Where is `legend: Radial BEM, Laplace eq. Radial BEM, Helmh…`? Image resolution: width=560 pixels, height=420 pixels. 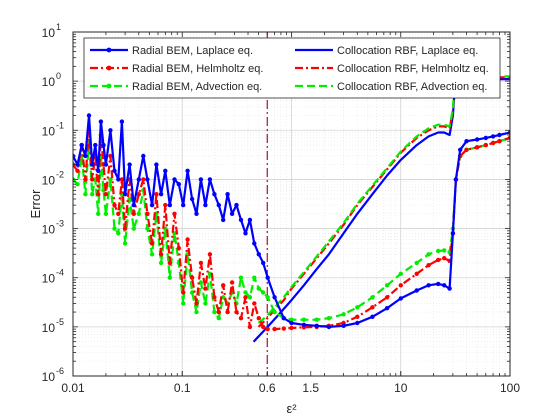 legend: Radial BEM, Laplace eq. Radial BEM, Helmh… is located at coordinates (292, 68).